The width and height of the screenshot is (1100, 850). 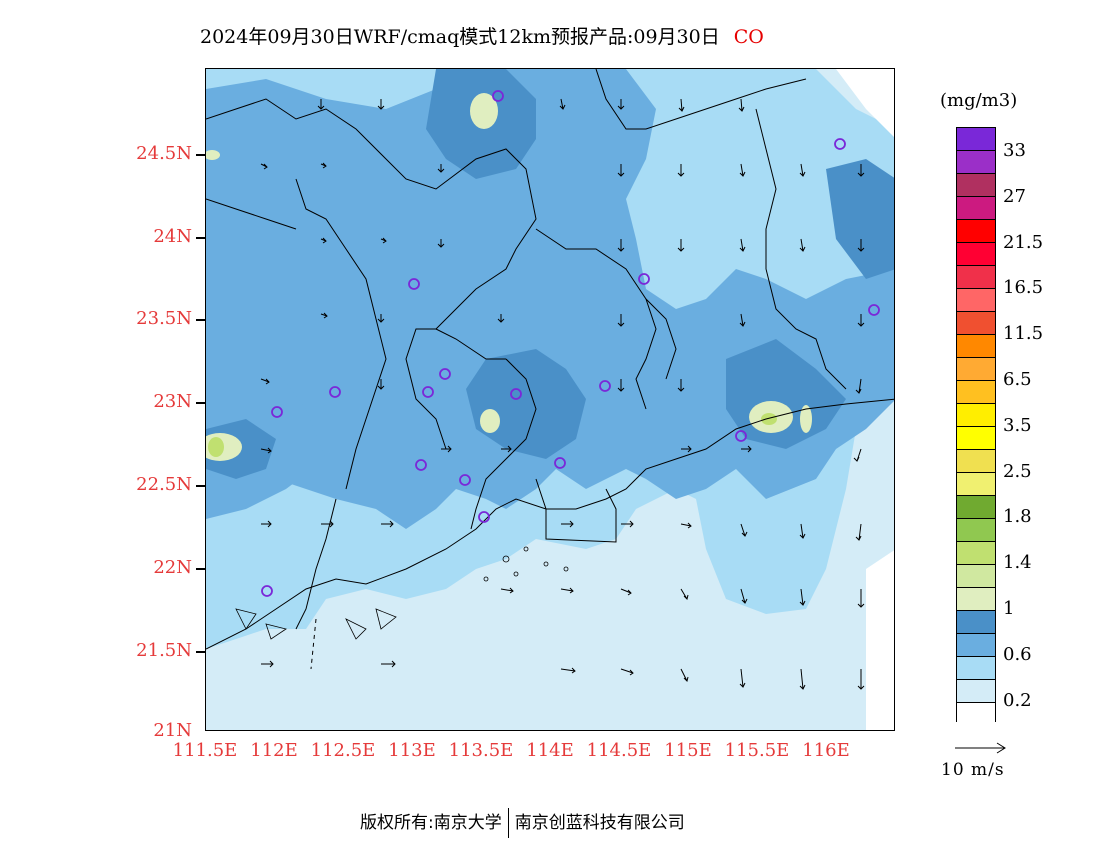 I want to click on legend-level-label: 2.5, so click(x=1017, y=471).